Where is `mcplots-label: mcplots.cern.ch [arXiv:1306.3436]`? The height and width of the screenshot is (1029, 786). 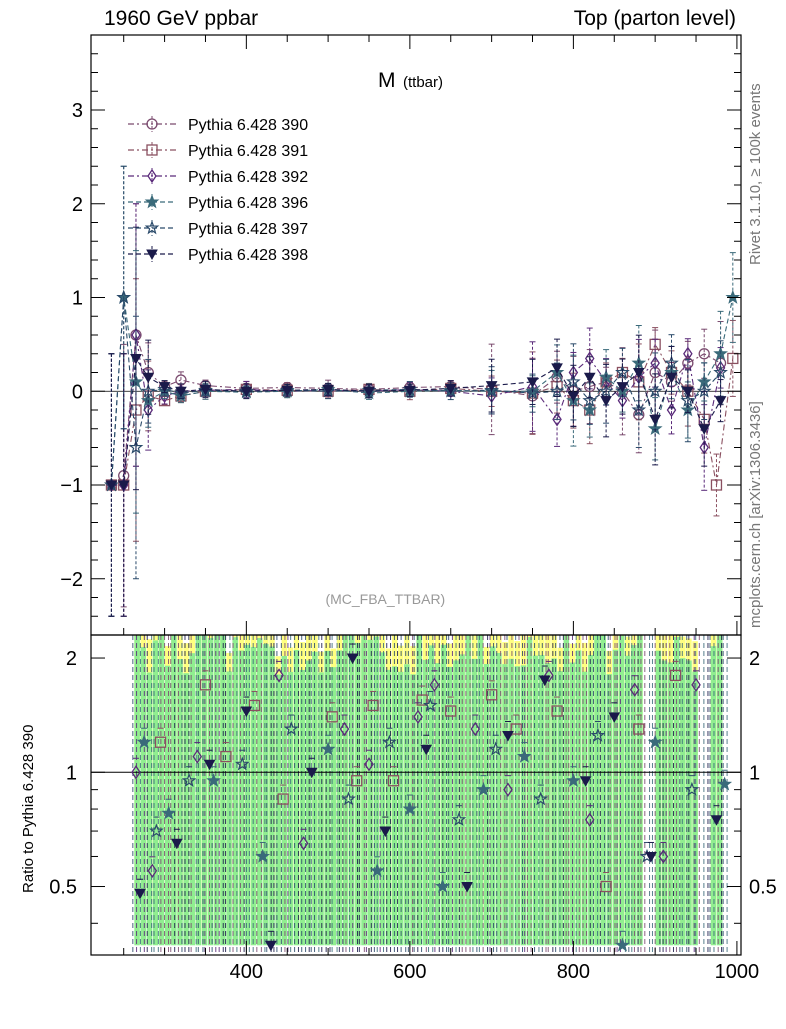
mcplots-label: mcplots.cern.ch [arXiv:1306.3436] is located at coordinates (755, 514).